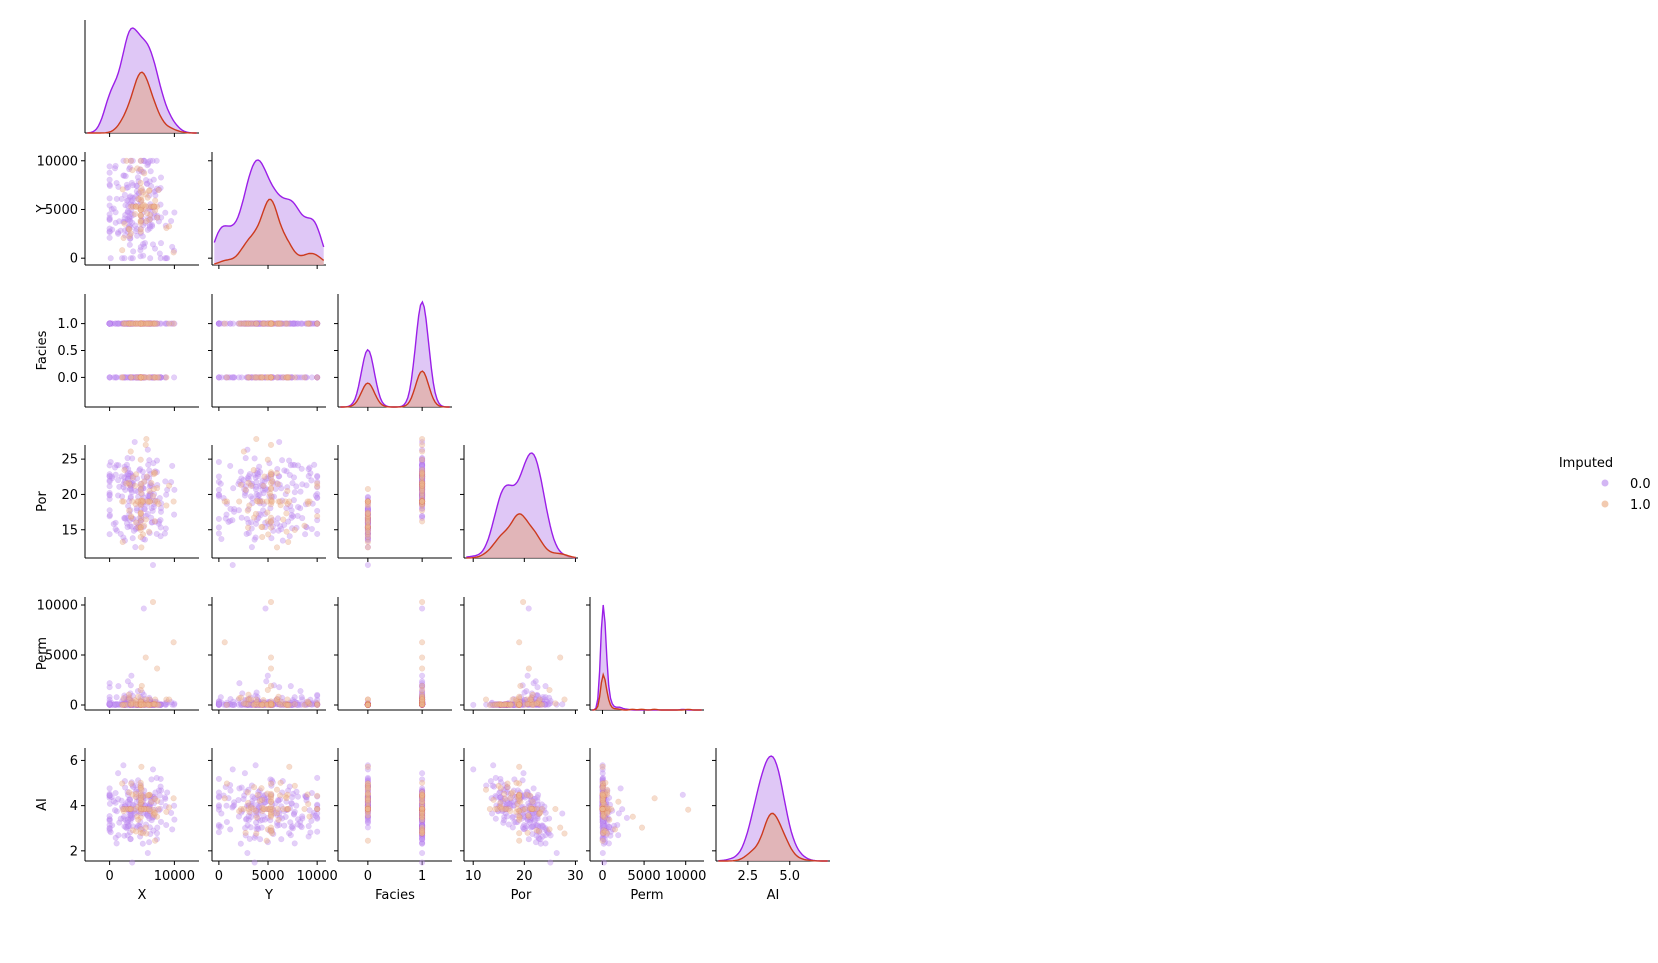 Image resolution: width=1658 pixels, height=963 pixels. Describe the element at coordinates (393, 352) in the screenshot. I see `panel-Facies-vs-Facies` at that location.